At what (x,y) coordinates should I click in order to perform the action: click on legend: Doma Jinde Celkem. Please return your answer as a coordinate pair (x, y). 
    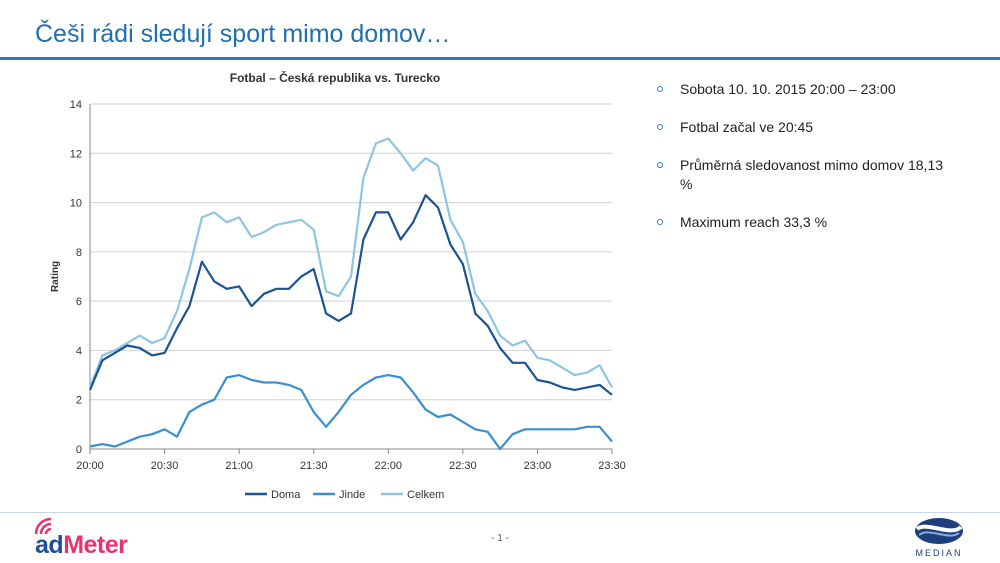
    Looking at the image, I should click on (344, 495).